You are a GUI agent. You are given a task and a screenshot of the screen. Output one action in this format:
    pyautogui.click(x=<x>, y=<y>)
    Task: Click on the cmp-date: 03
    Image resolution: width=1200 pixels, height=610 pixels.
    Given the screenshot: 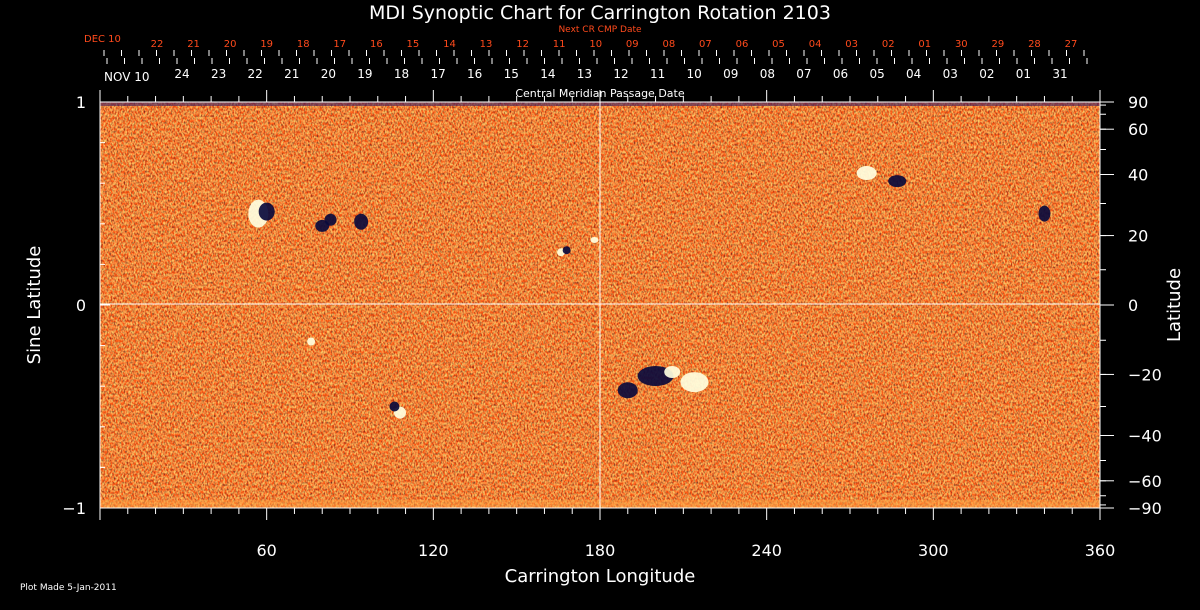 What is the action you would take?
    pyautogui.click(x=950, y=74)
    